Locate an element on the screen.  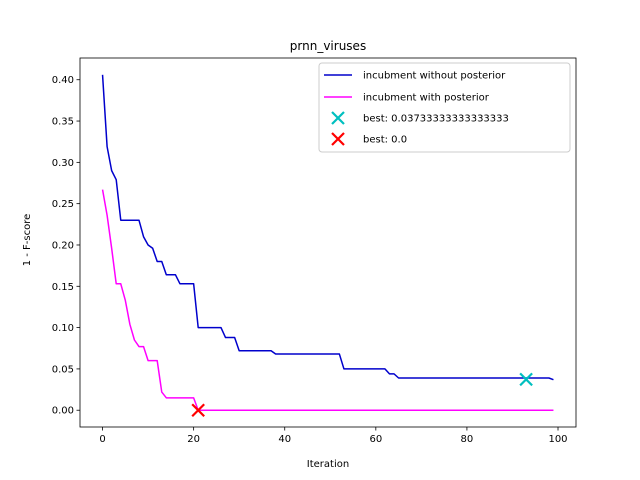
y-tick-label: 0.20 is located at coordinates (63, 245).